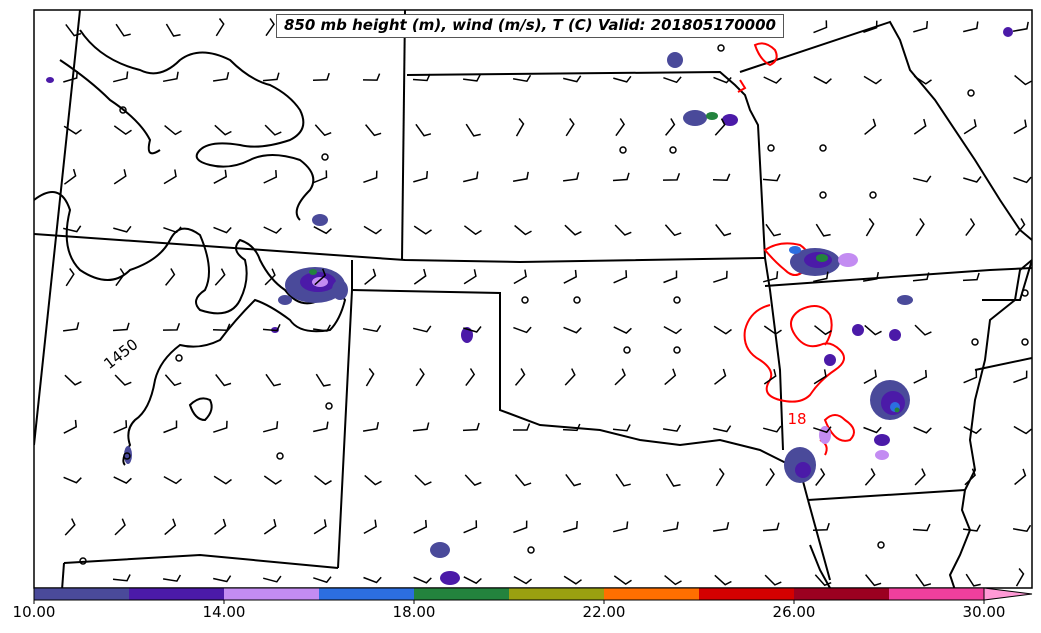 This screenshot has height=633, width=1041. Describe the element at coordinates (1008, 594) in the screenshot. I see `colorbar-extend-arrow` at that location.